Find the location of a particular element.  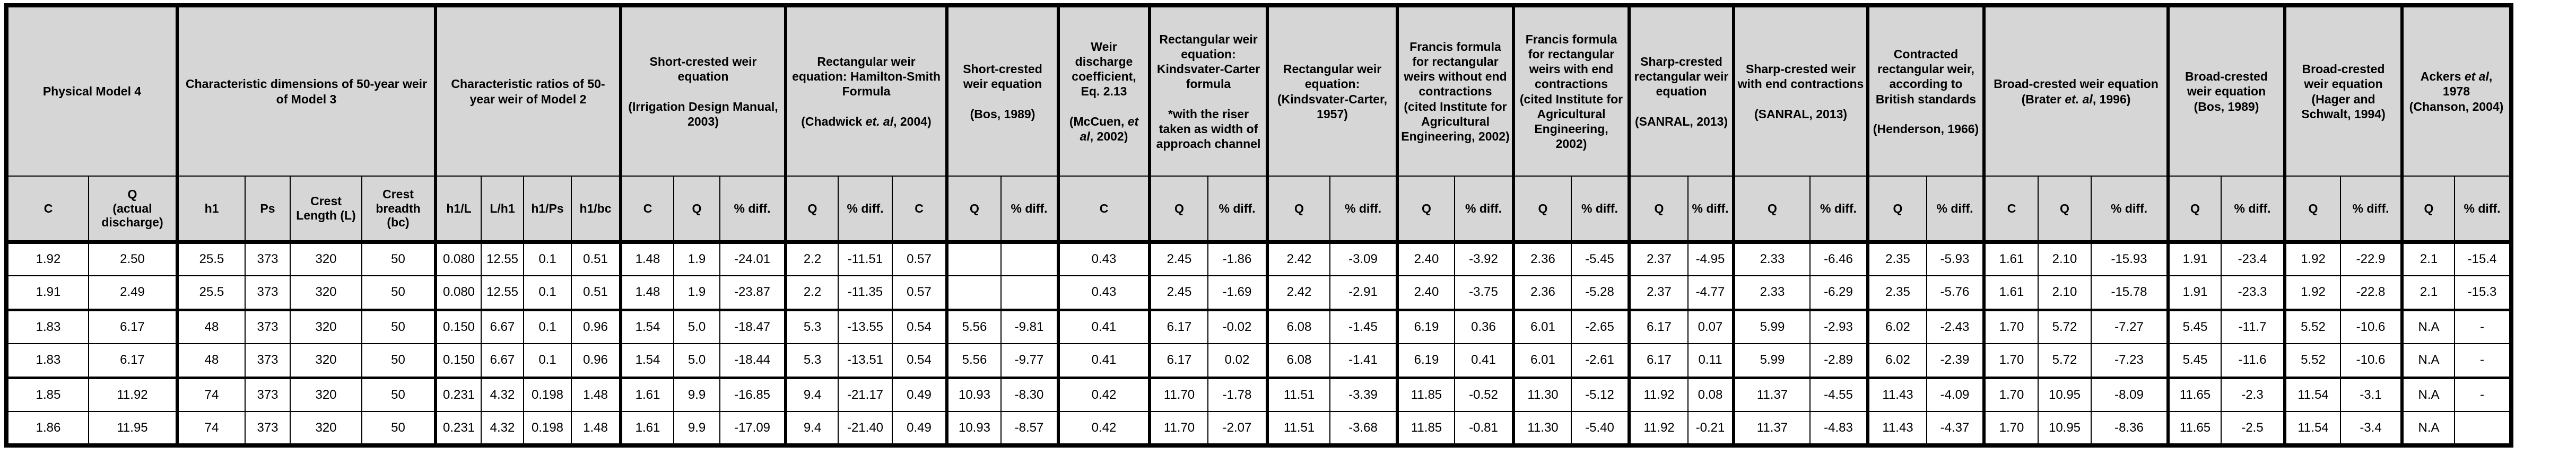

table-cell: -23.87 is located at coordinates (753, 293).